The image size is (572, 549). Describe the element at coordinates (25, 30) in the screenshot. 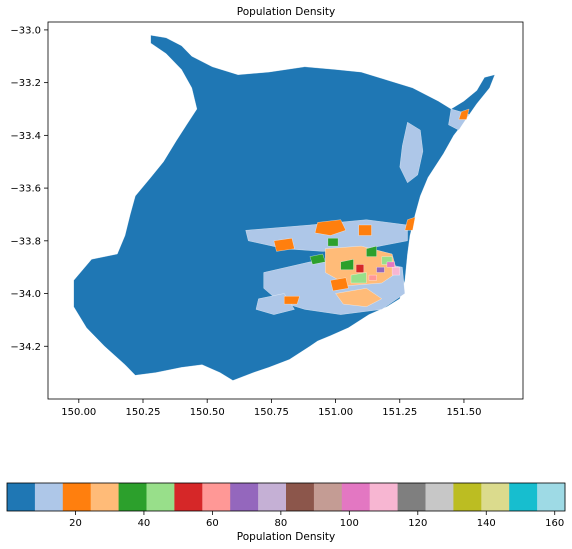

I see `y-tick-label: −33.0` at that location.